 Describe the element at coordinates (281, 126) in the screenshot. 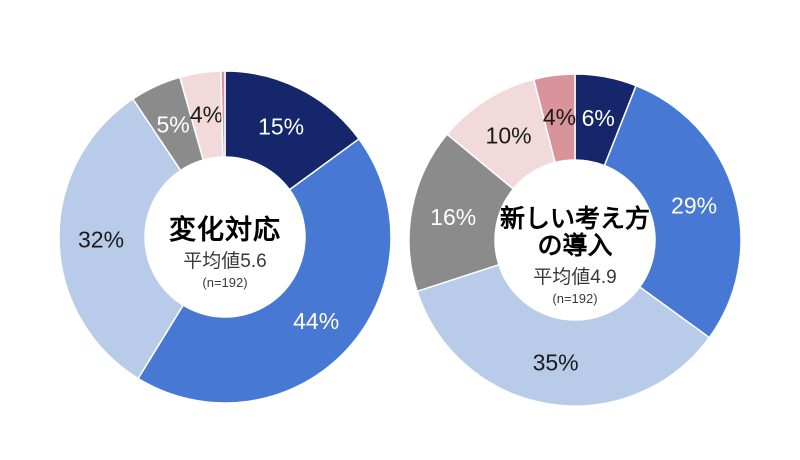

I see `segment-percentage-label: 15%` at that location.